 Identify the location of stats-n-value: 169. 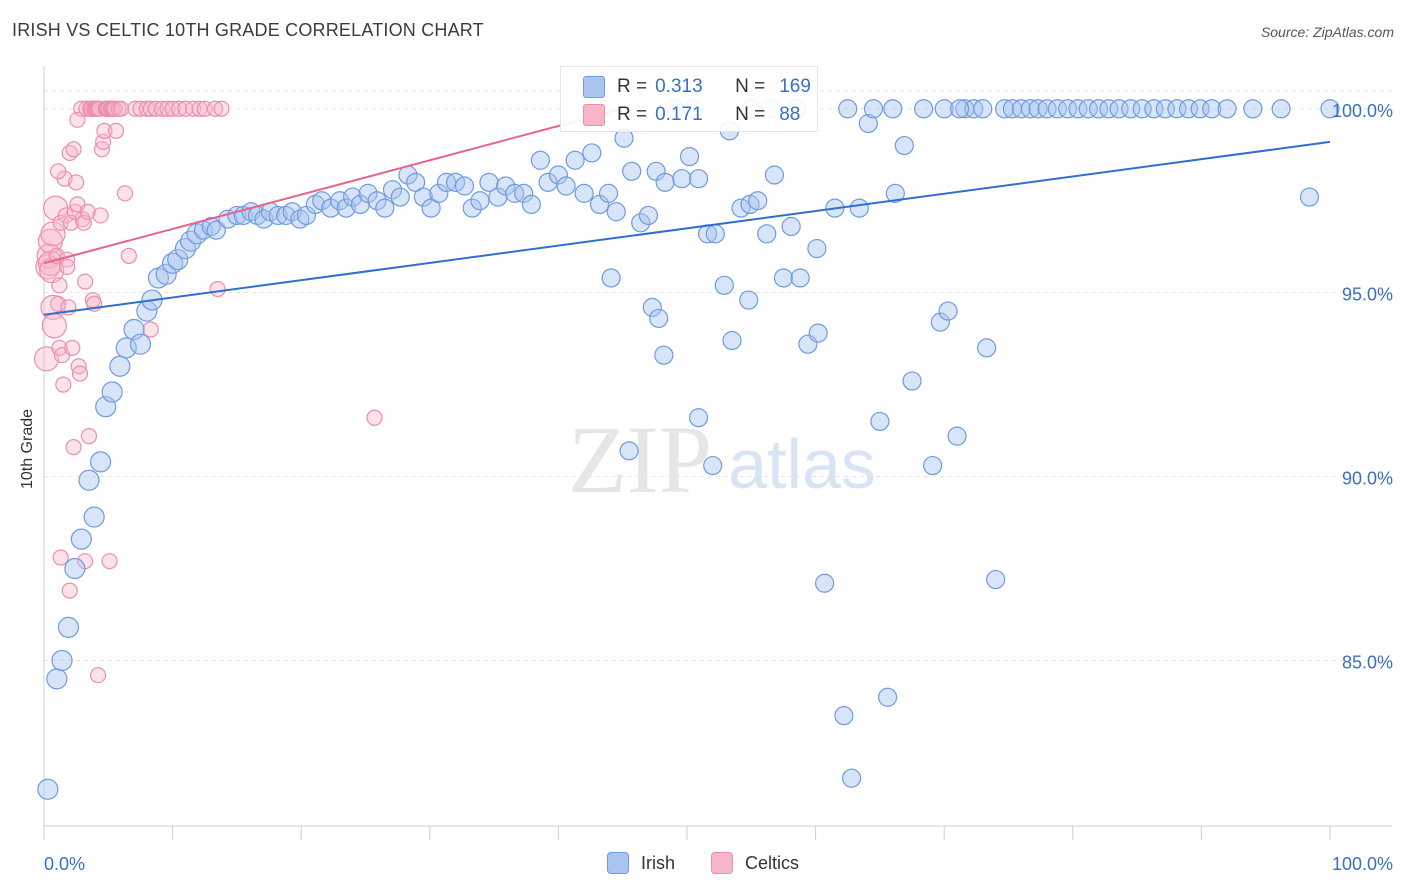
(795, 86).